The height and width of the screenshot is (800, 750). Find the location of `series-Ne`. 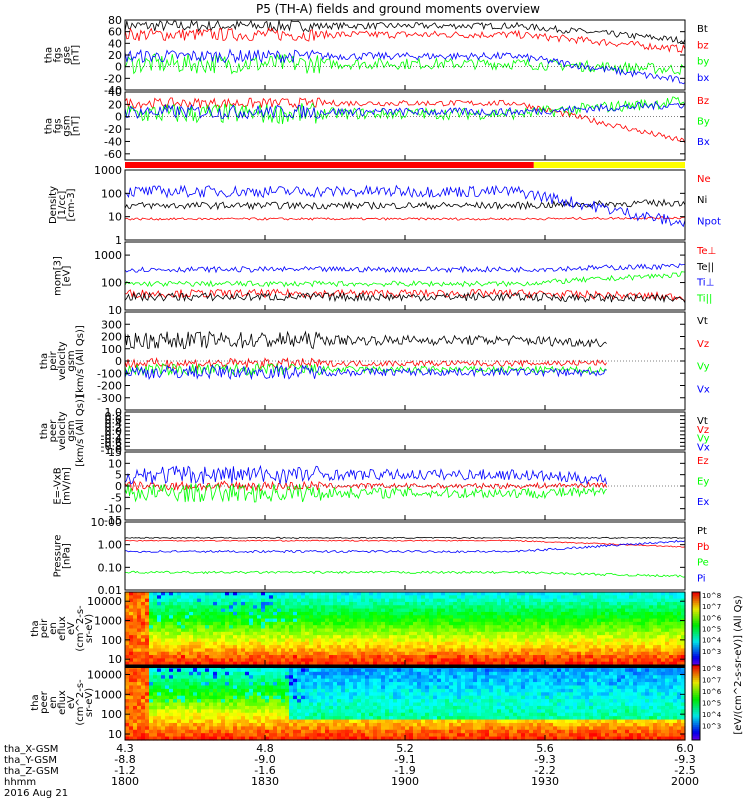

series-Ne is located at coordinates (405, 218).